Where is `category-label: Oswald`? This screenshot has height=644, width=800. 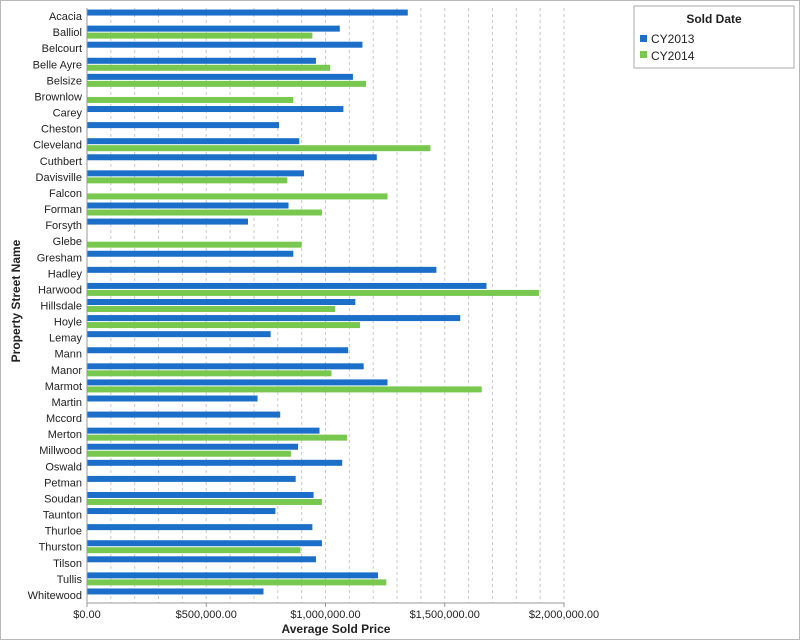
category-label: Oswald is located at coordinates (63, 467).